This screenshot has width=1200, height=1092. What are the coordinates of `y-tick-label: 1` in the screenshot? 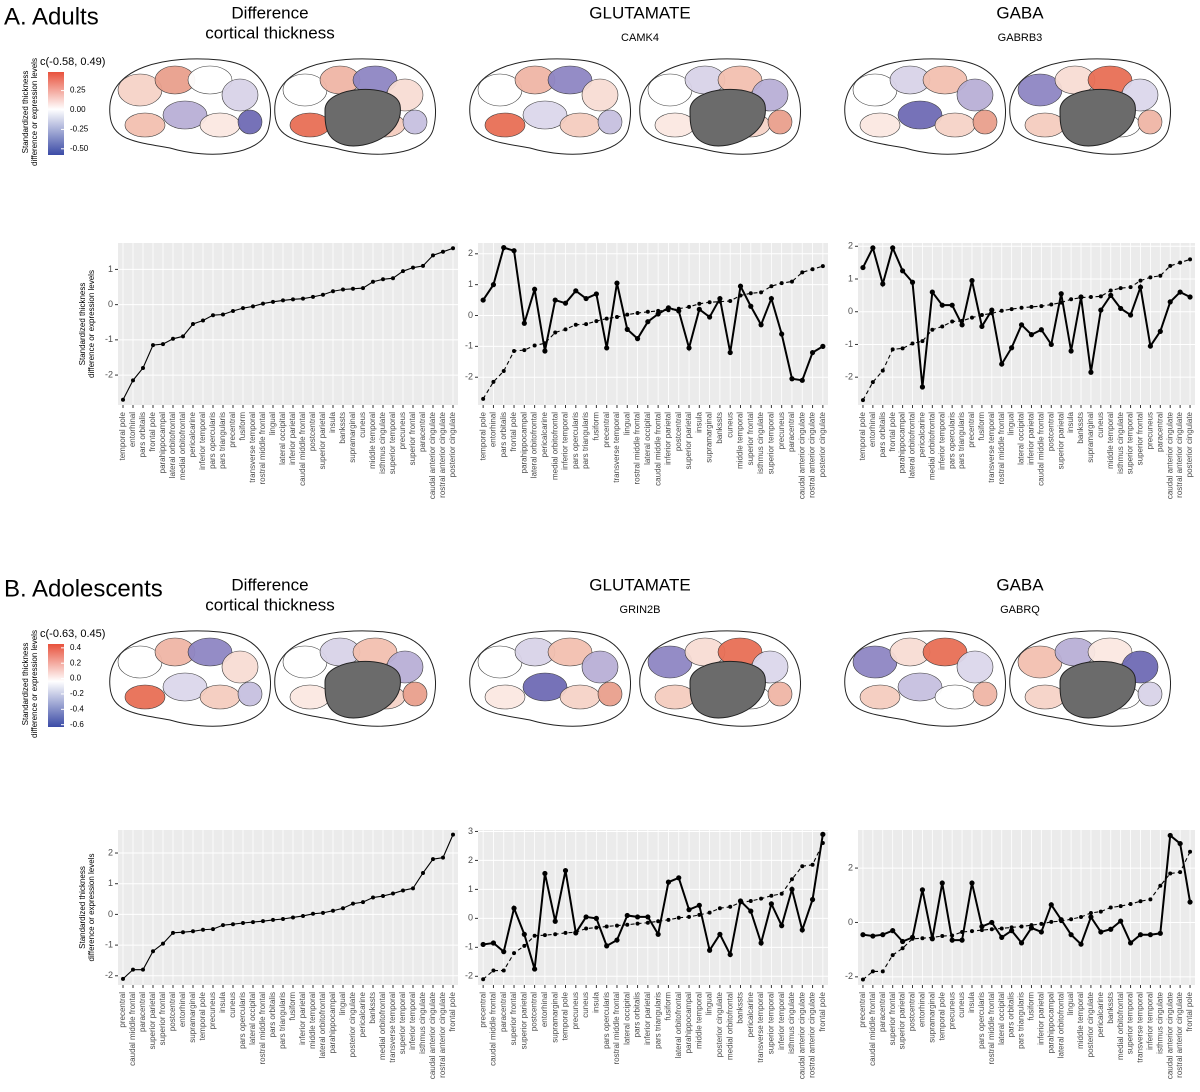 It's located at (850, 278).